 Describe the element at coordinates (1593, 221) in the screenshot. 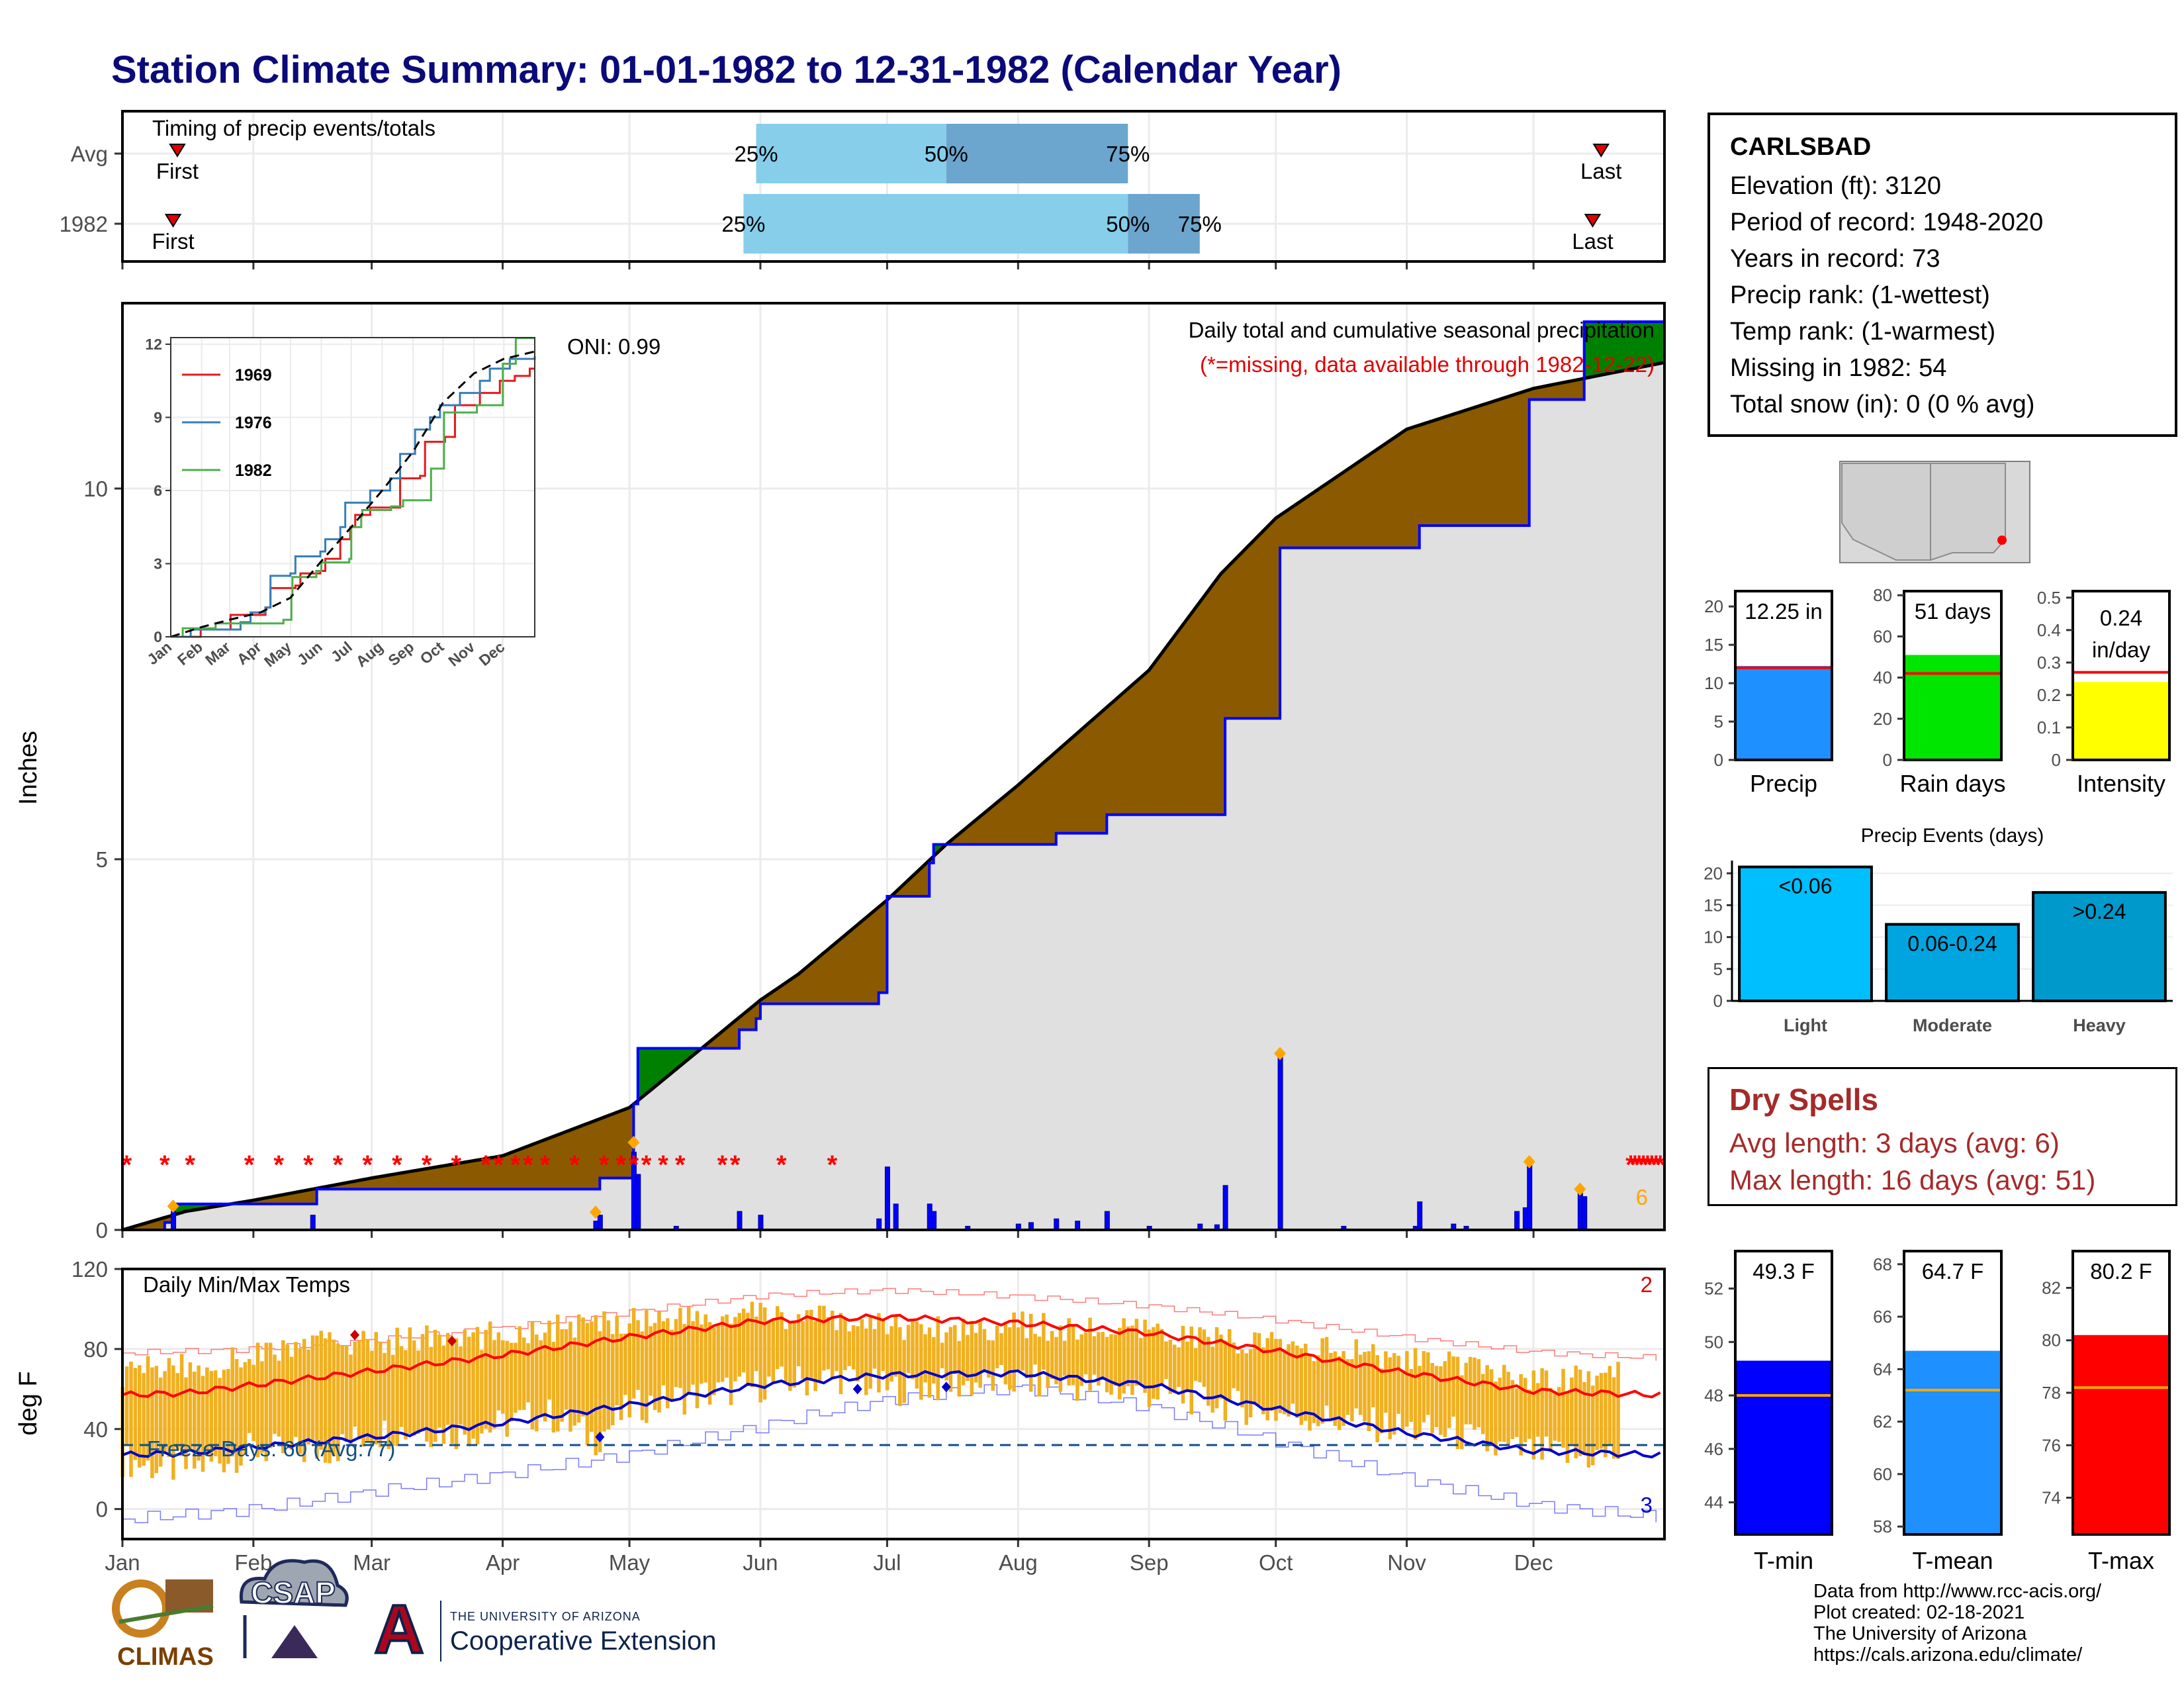

I see `timing-last-marker` at that location.